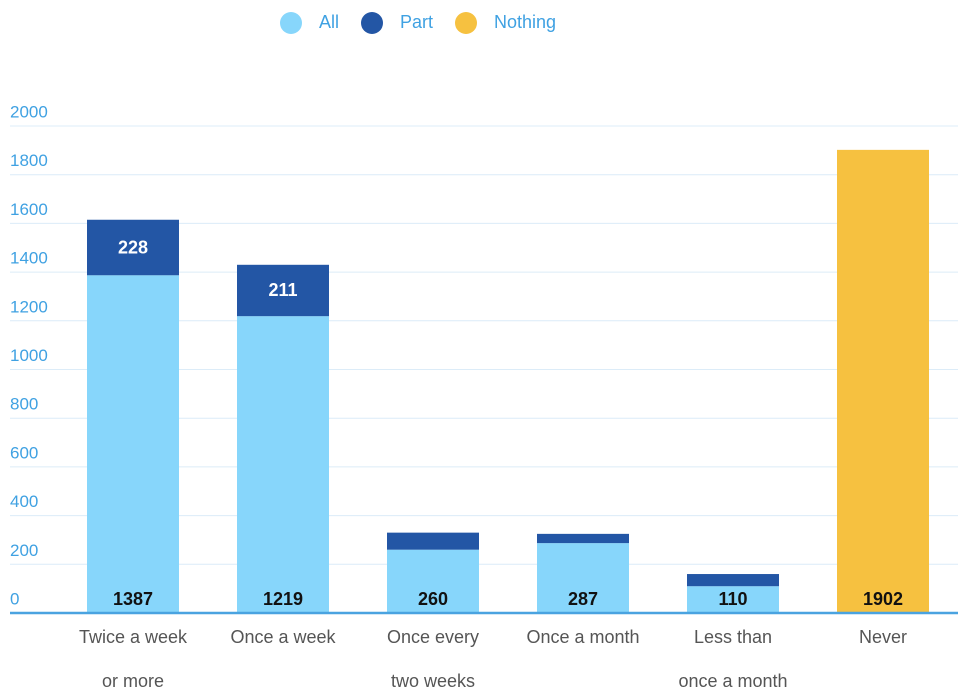 The height and width of the screenshot is (687, 959). Describe the element at coordinates (329, 22) in the screenshot. I see `legend-label: All` at that location.